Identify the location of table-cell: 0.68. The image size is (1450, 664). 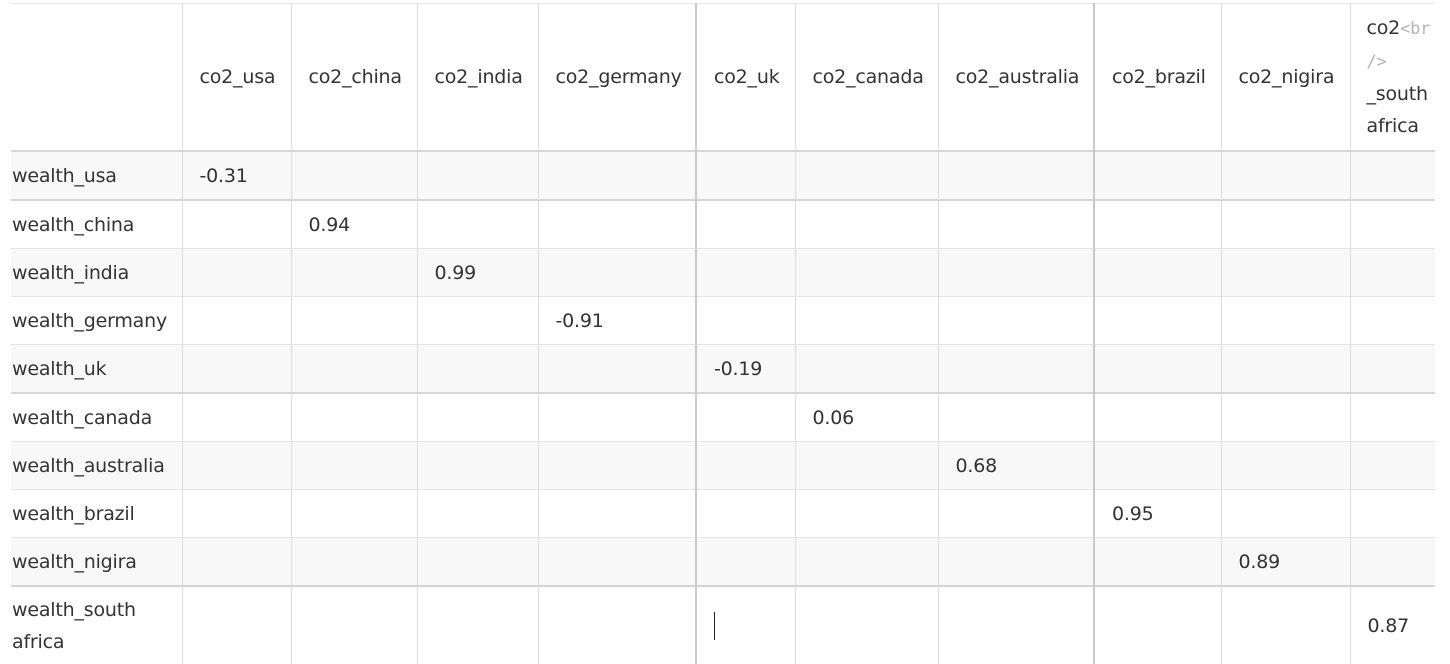
(1015, 465).